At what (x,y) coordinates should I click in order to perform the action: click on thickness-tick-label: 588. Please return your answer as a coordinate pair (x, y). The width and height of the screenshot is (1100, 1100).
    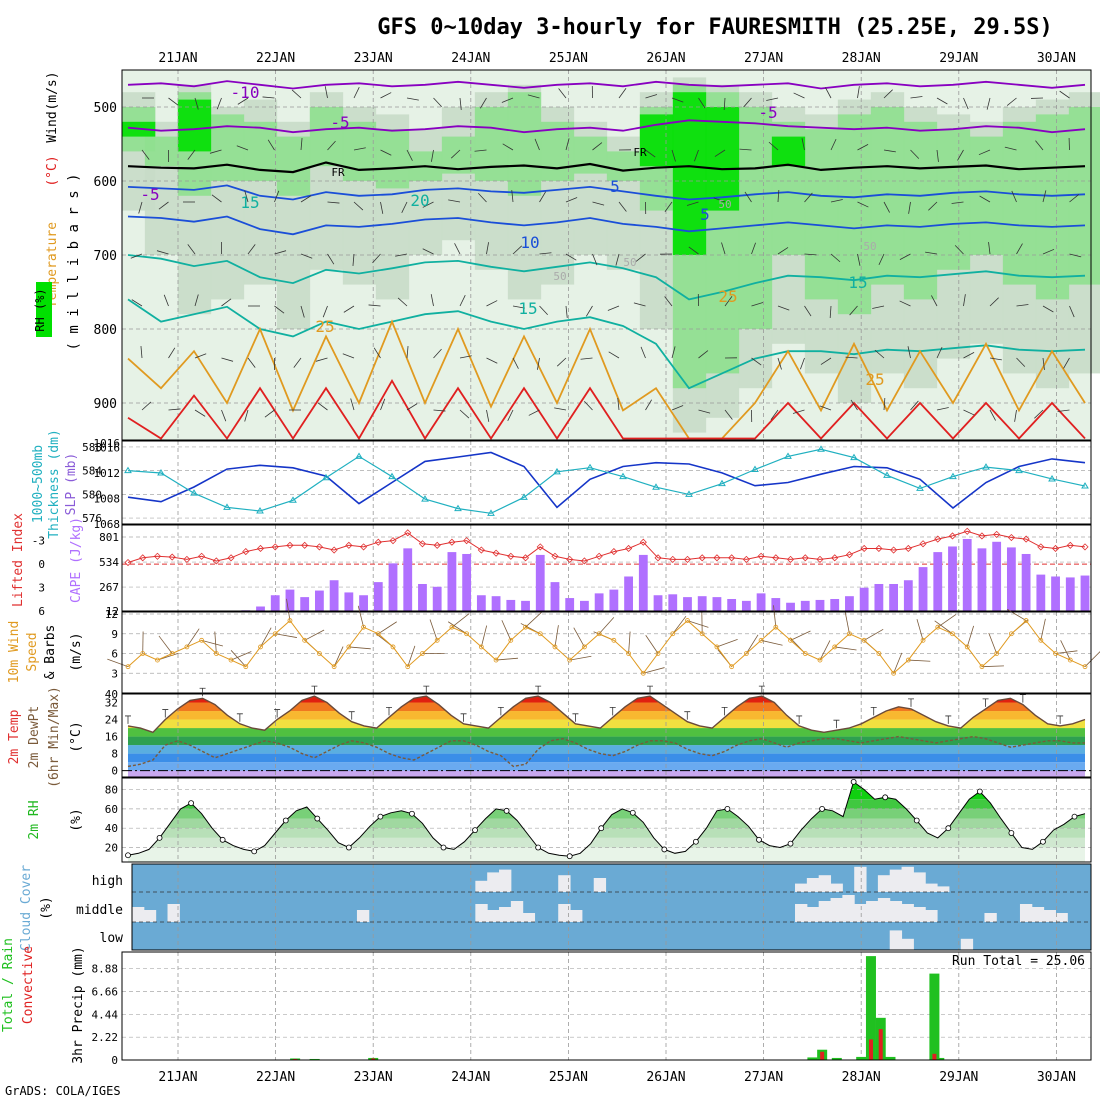
    Looking at the image, I should click on (92, 447).